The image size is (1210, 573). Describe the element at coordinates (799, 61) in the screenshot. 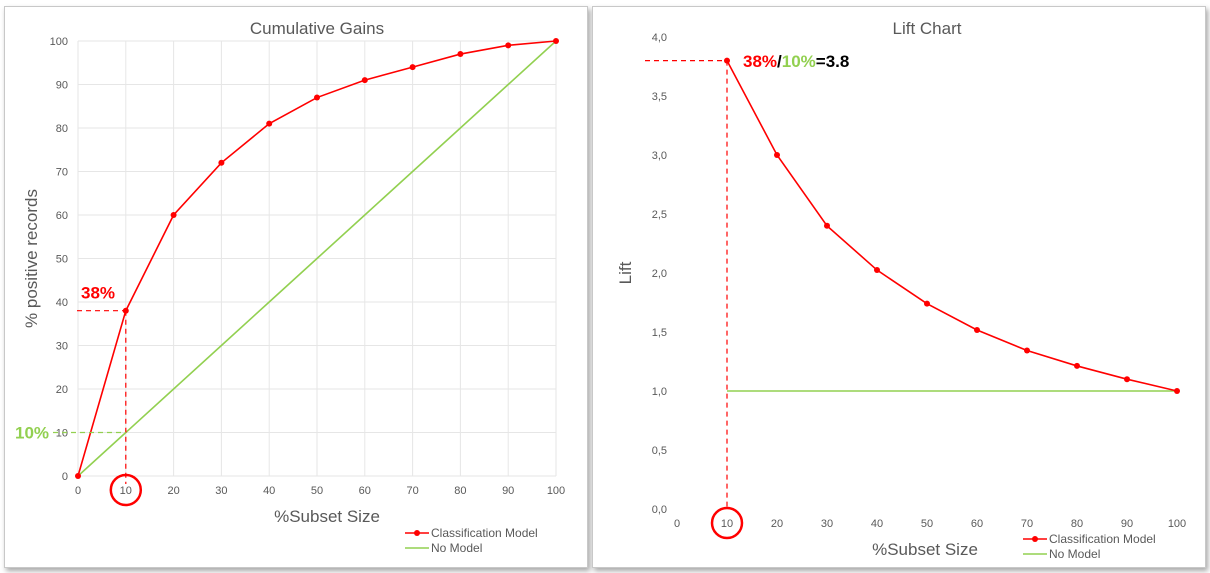

I see `lift-annotation-part: 10%` at that location.